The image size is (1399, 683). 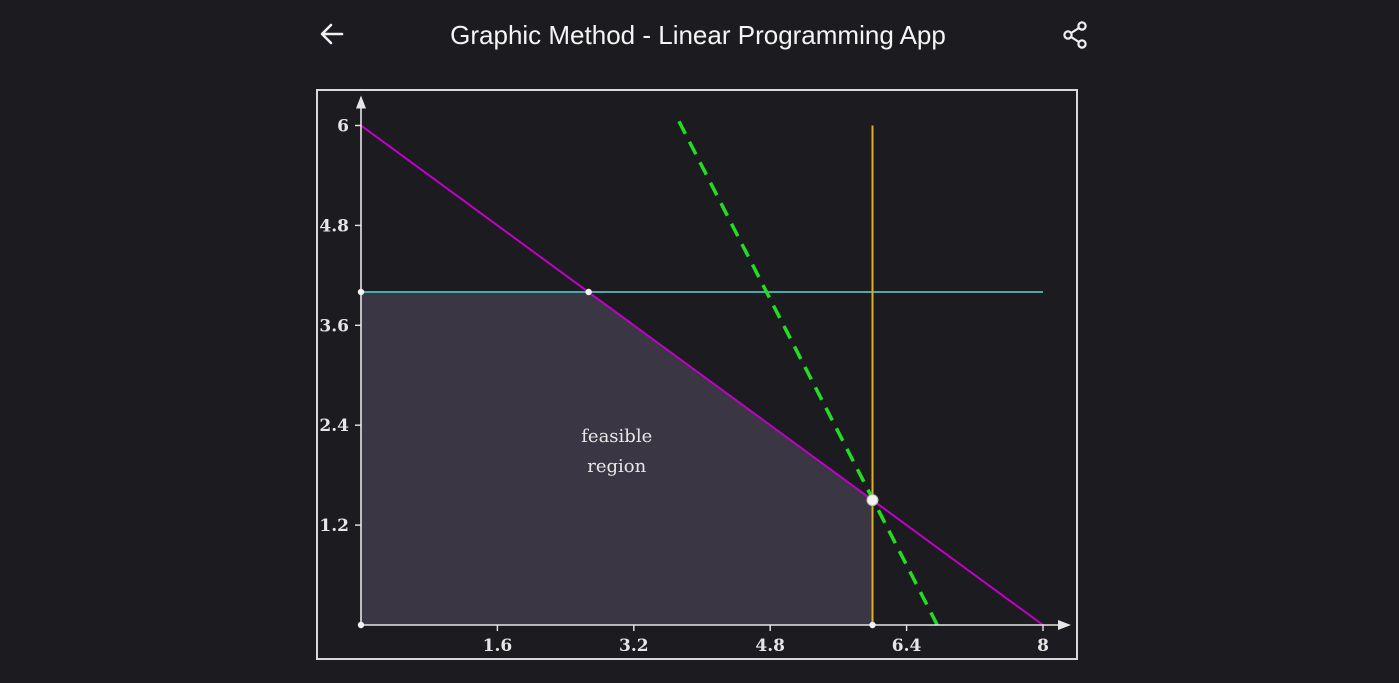 What do you see at coordinates (1043, 646) in the screenshot?
I see `x-tick-label: 8` at bounding box center [1043, 646].